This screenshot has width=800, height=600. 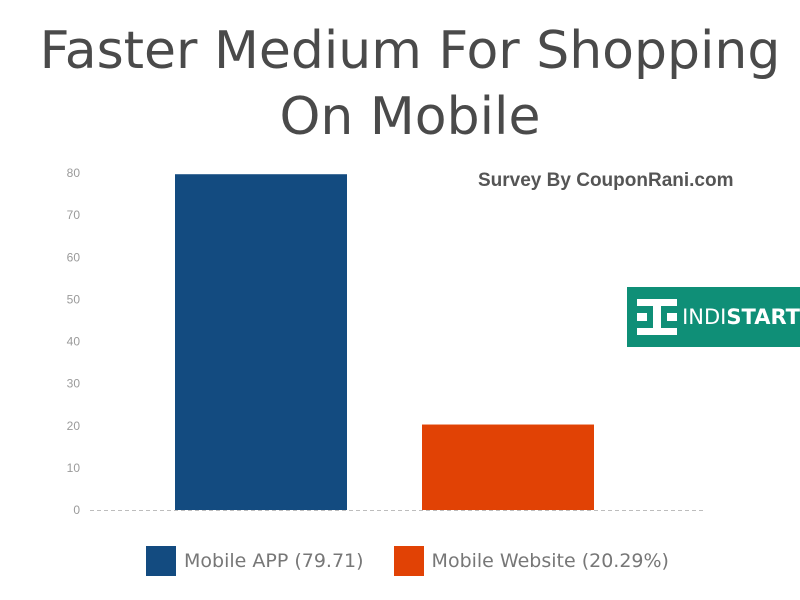 I want to click on legend-item-mobile-app: Mobile APP (79.71), so click(x=255, y=561).